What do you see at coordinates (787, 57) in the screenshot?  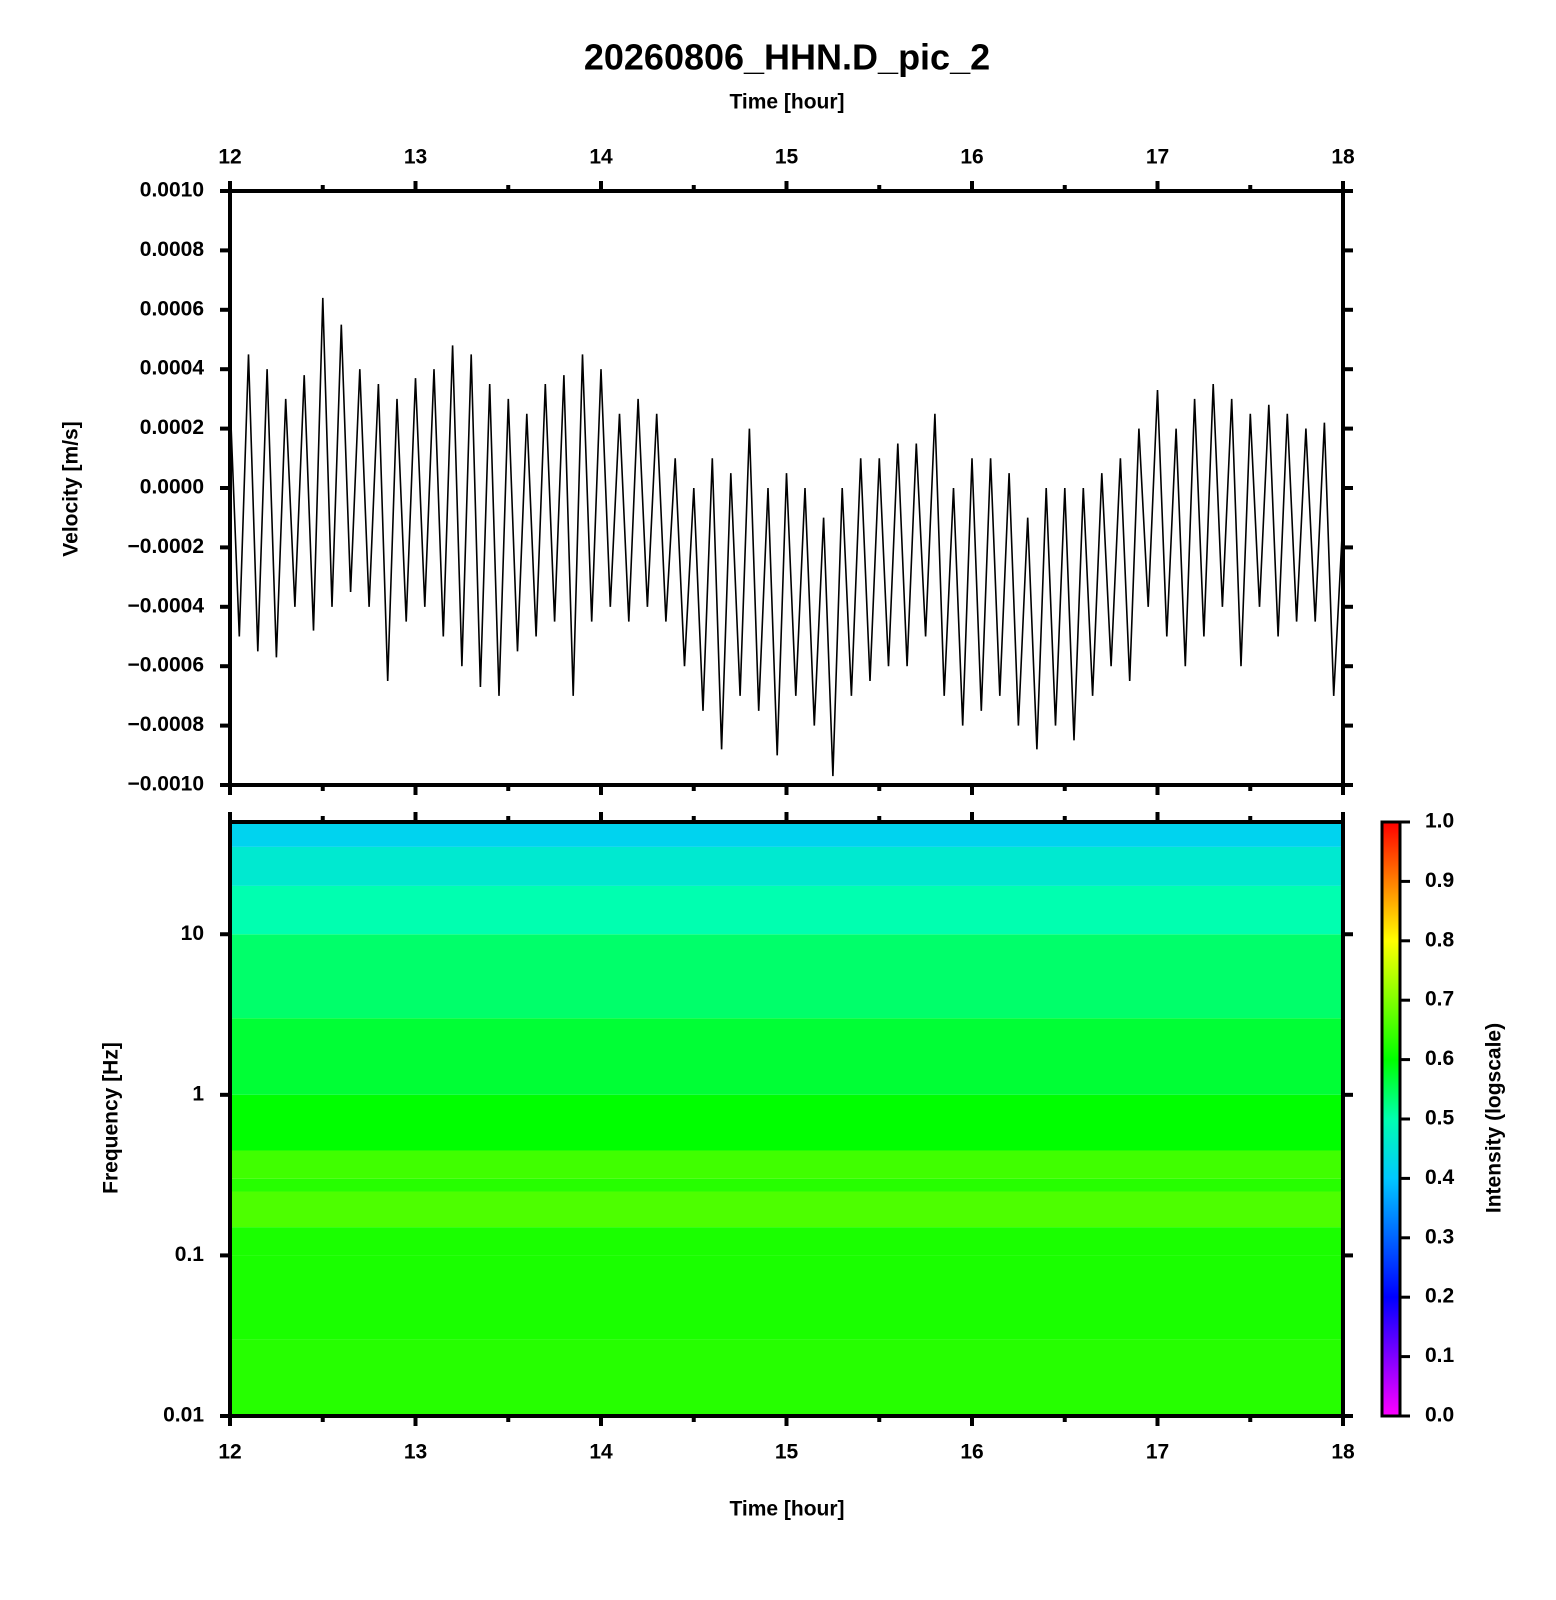 I see `chart-title: 20260806_HHN.D_pic_2` at bounding box center [787, 57].